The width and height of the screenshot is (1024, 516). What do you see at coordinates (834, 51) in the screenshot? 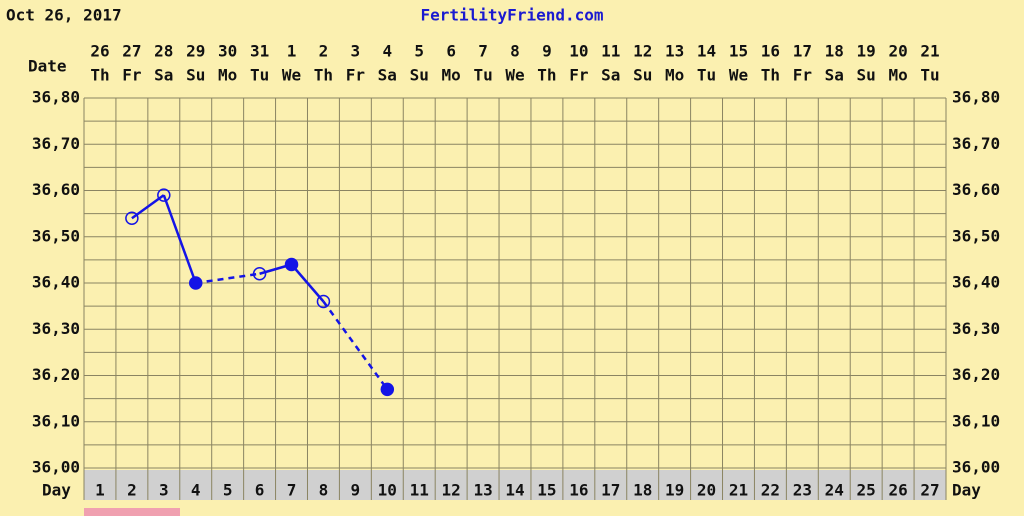
I see `date-label: 18` at bounding box center [834, 51].